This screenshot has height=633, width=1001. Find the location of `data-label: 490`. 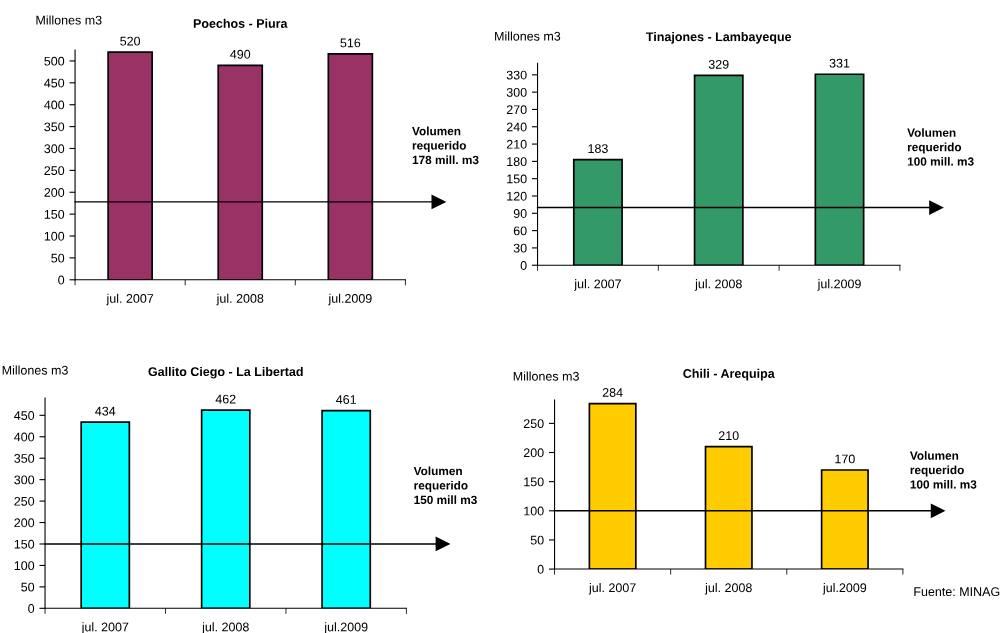

data-label: 490 is located at coordinates (240, 54).